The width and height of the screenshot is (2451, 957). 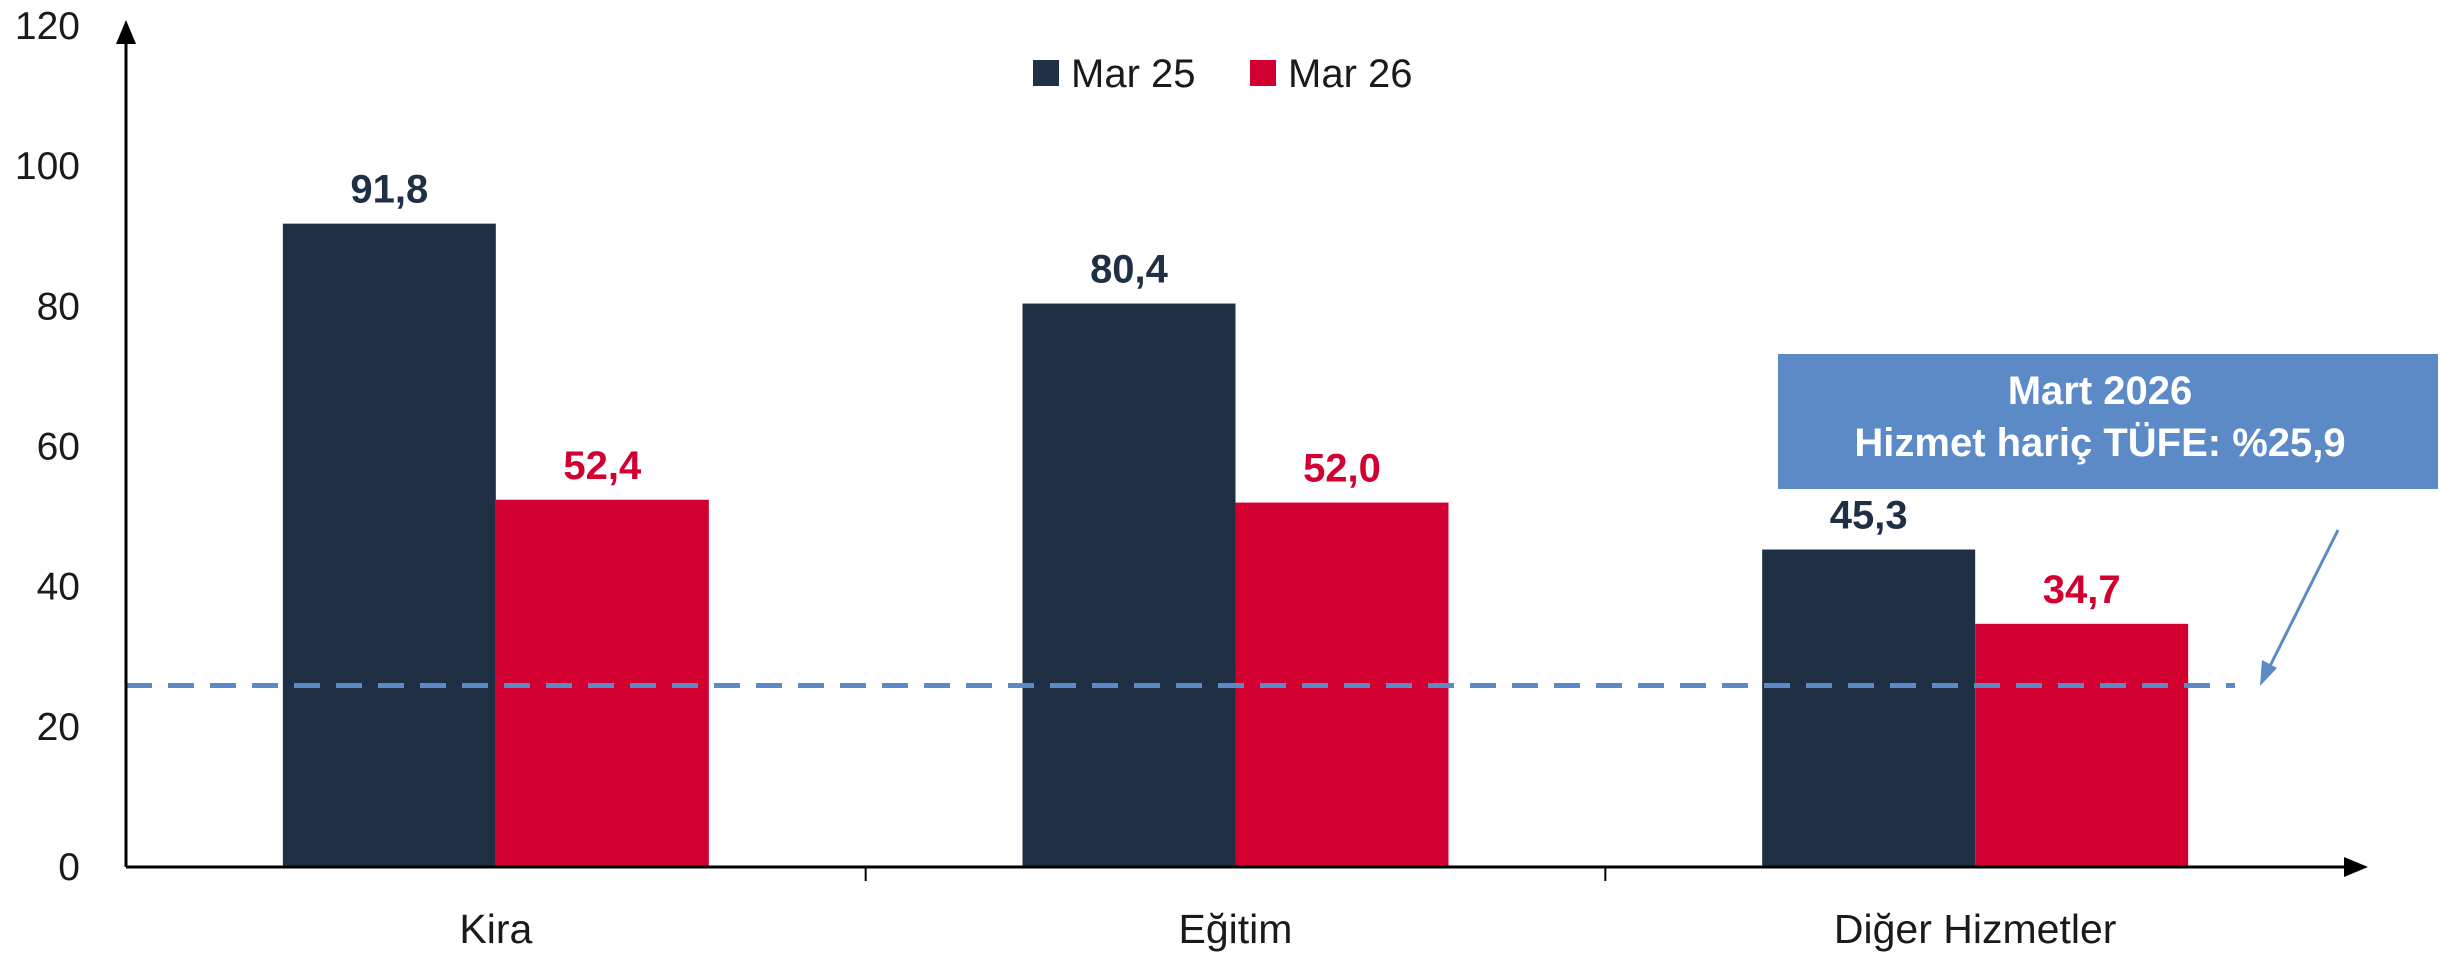 I want to click on data-label: 52,4, so click(x=602, y=466).